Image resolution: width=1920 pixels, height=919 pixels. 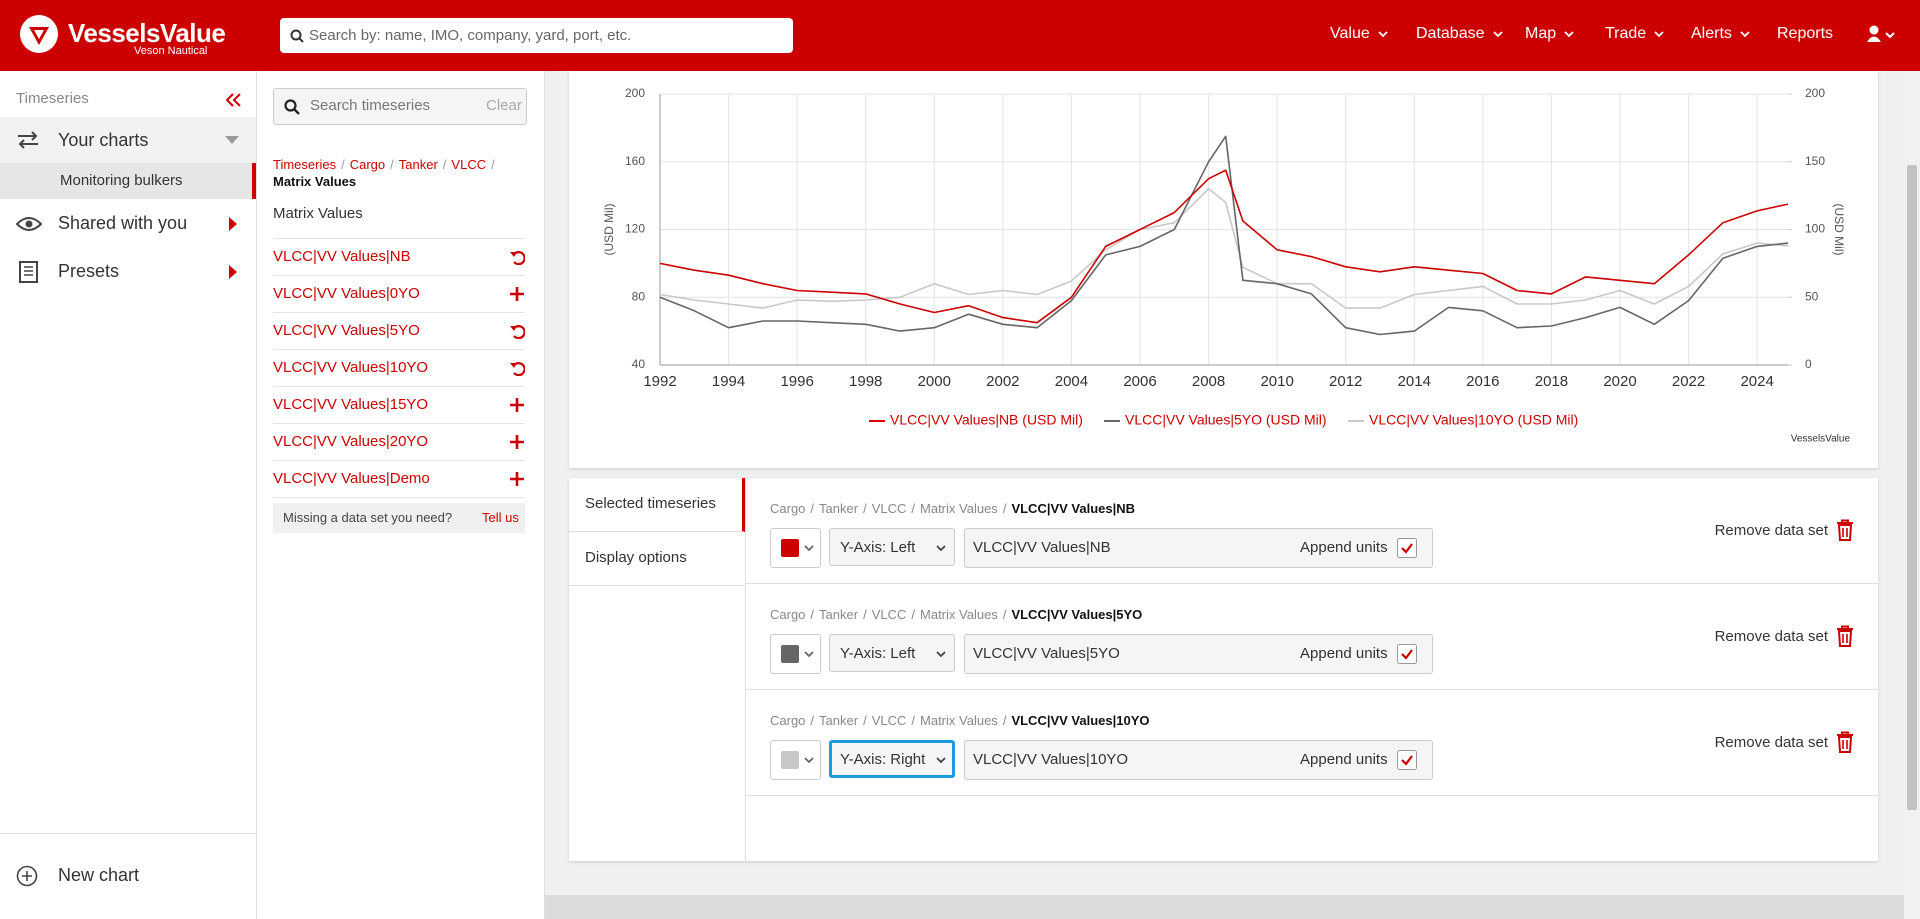 I want to click on timeseries-search: Search timeseries Clear, so click(x=400, y=106).